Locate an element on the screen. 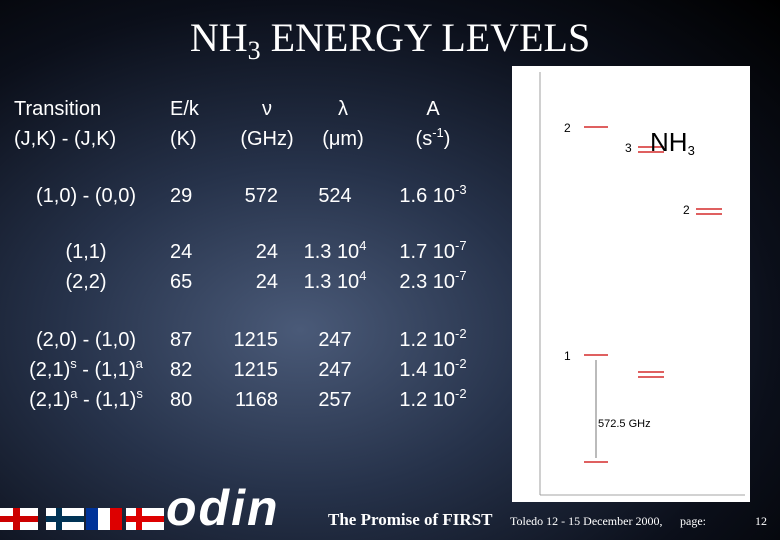 The width and height of the screenshot is (780, 540). text-segment: ) is located at coordinates (447, 139).